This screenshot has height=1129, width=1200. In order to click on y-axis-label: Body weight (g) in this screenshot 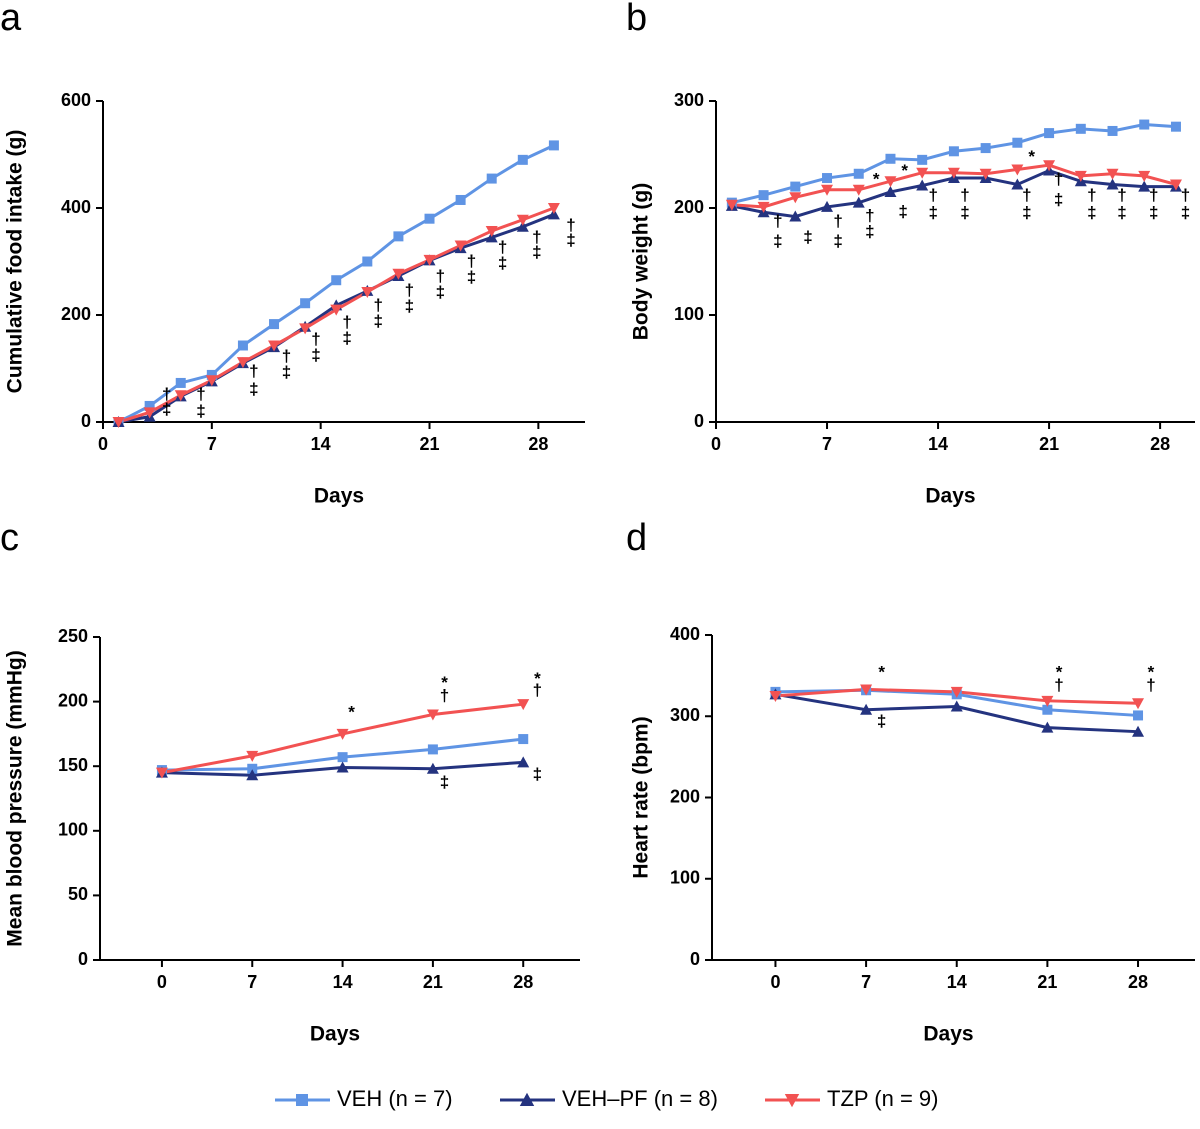, I will do `click(641, 261)`.